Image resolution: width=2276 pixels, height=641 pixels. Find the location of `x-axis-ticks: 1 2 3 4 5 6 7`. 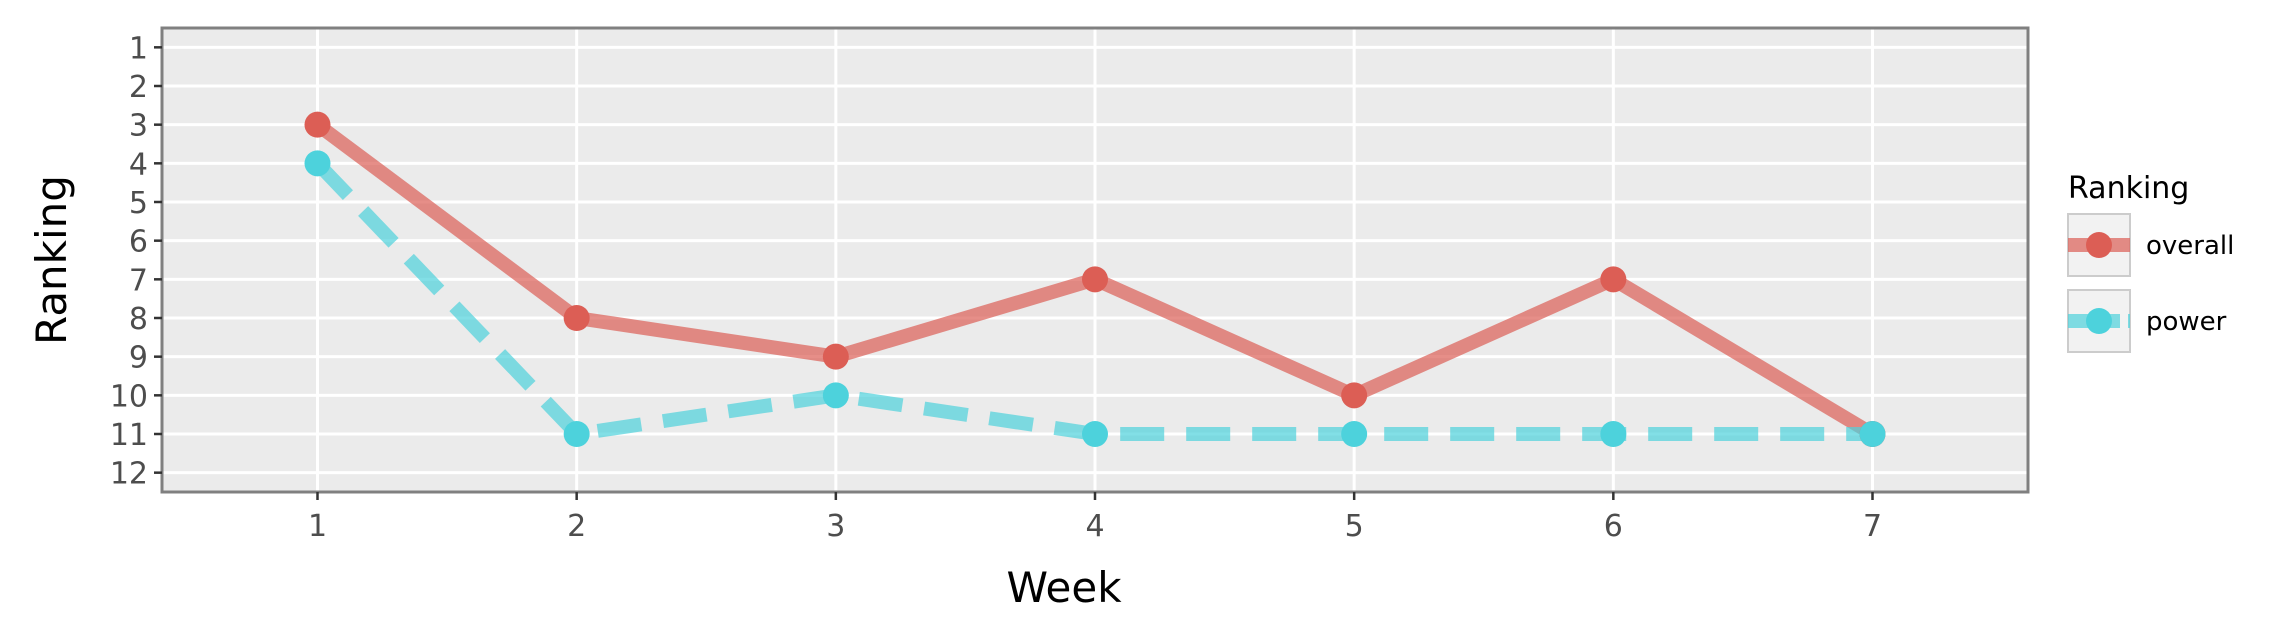

x-axis-ticks: 1 2 3 4 5 6 7 is located at coordinates (1095, 518).